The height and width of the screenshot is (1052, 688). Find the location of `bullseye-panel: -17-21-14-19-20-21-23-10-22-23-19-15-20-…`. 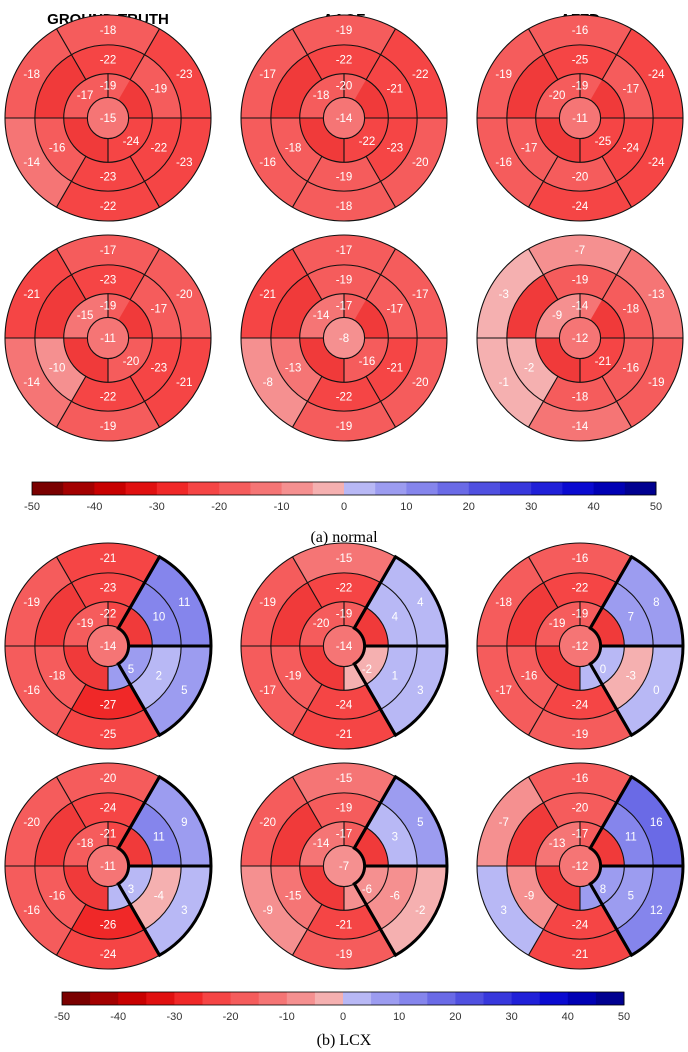

bullseye-panel: -17-21-14-19-20-21-23-10-22-23-19-15-20-… is located at coordinates (108, 338).